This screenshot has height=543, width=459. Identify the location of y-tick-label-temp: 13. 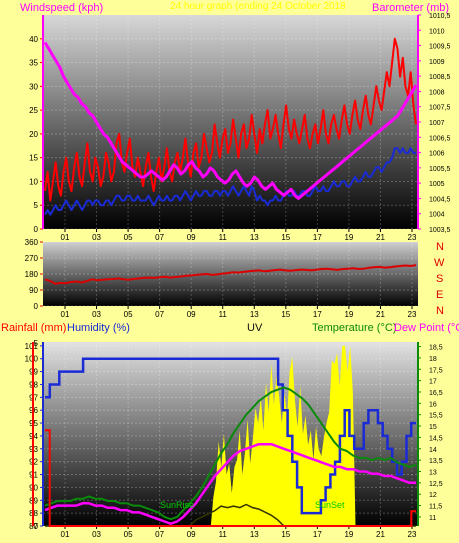
(433, 472).